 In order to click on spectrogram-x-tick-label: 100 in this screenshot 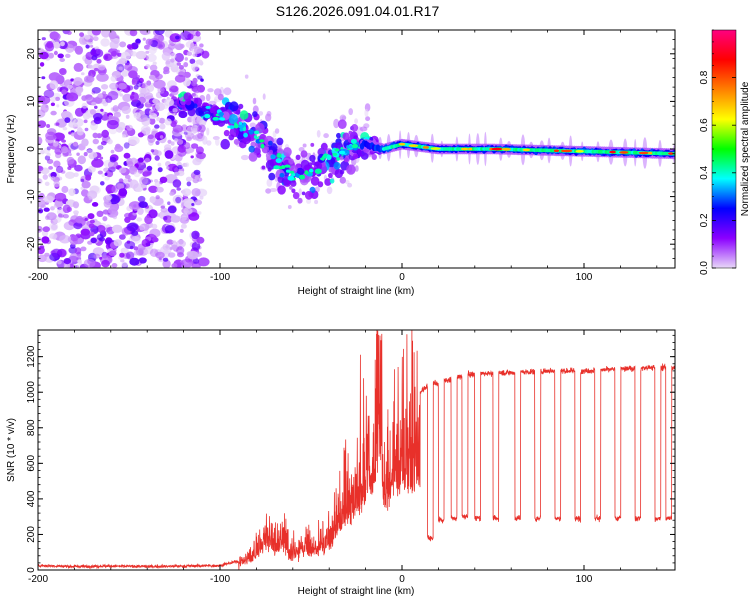, I will do `click(584, 277)`.